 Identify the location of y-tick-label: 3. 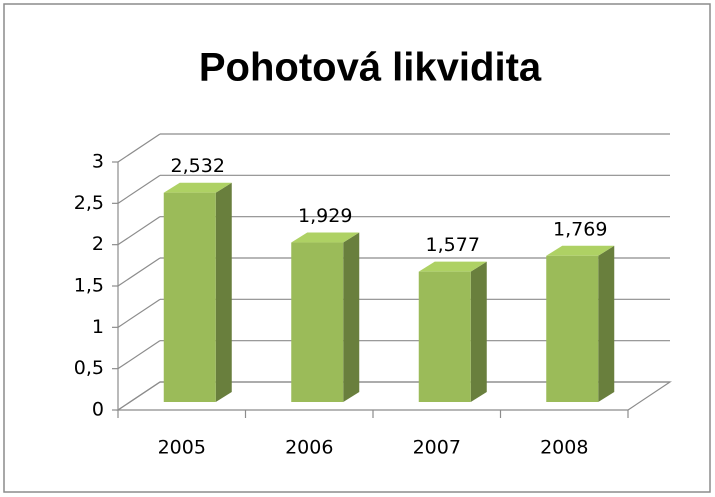
(98, 162).